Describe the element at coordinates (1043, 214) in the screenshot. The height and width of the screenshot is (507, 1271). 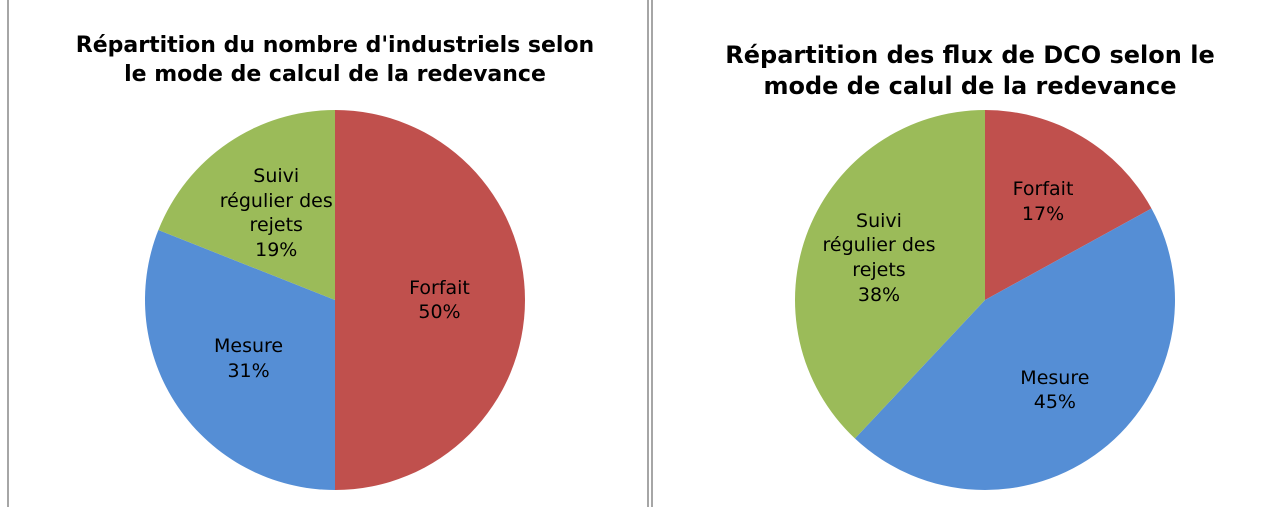
I see `value-label: 17%` at that location.